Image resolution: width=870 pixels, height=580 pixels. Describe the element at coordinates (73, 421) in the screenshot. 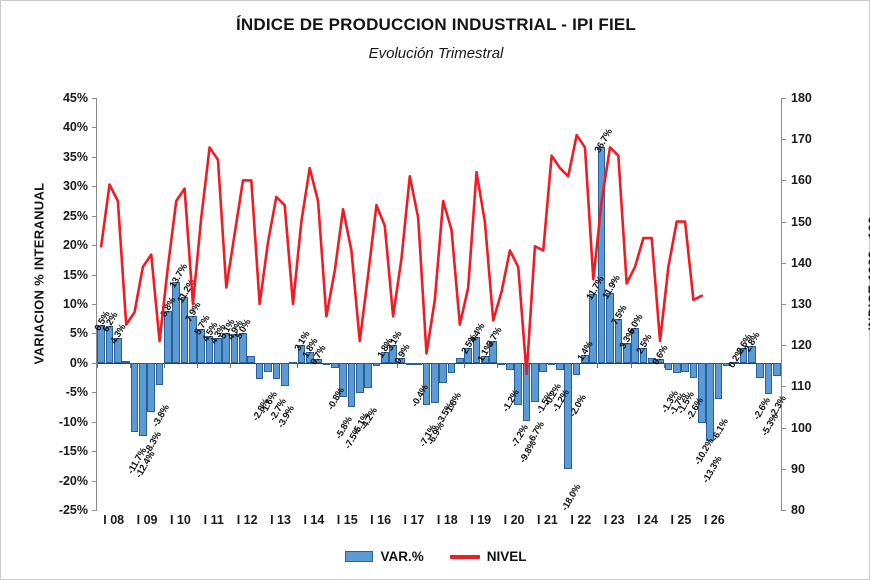

I see `y-tick-label-left: -10%` at that location.